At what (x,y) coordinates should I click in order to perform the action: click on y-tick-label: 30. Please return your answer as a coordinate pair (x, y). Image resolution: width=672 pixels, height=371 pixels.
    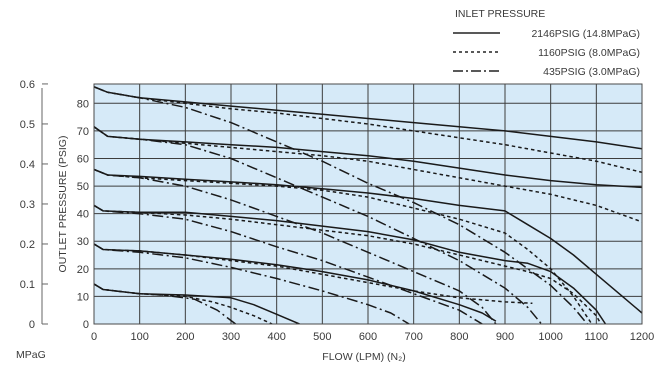
    Looking at the image, I should click on (83, 242).